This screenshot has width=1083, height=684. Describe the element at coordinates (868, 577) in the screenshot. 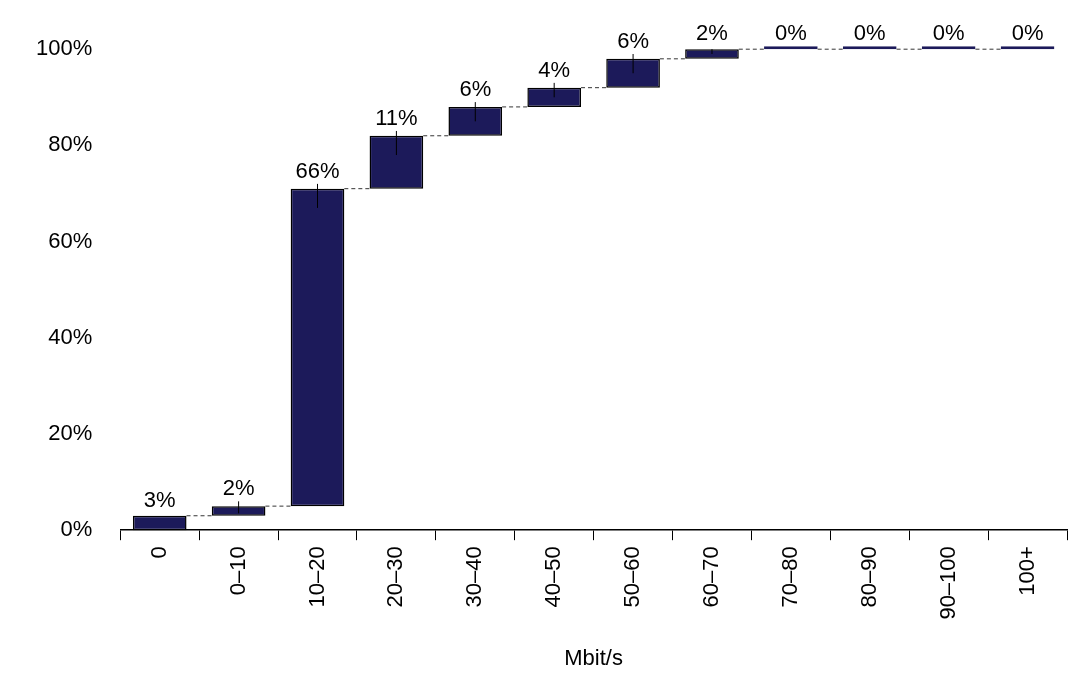

I see `x-tick-label: 80–90` at that location.